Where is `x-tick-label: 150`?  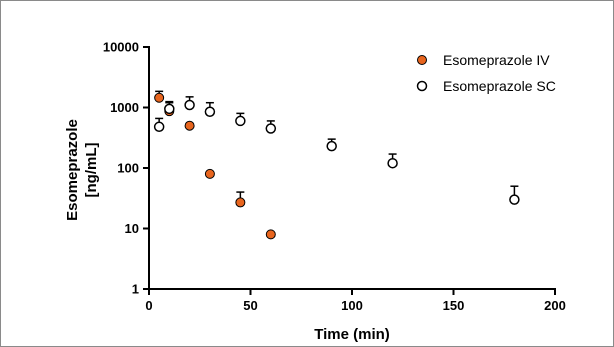
x-tick-label: 150 is located at coordinates (454, 305).